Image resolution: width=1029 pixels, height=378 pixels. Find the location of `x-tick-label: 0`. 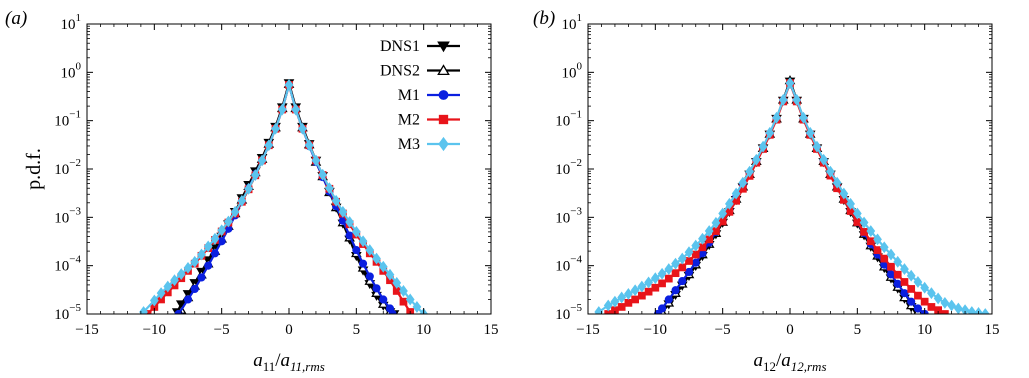

x-tick-label: 0 is located at coordinates (289, 330).